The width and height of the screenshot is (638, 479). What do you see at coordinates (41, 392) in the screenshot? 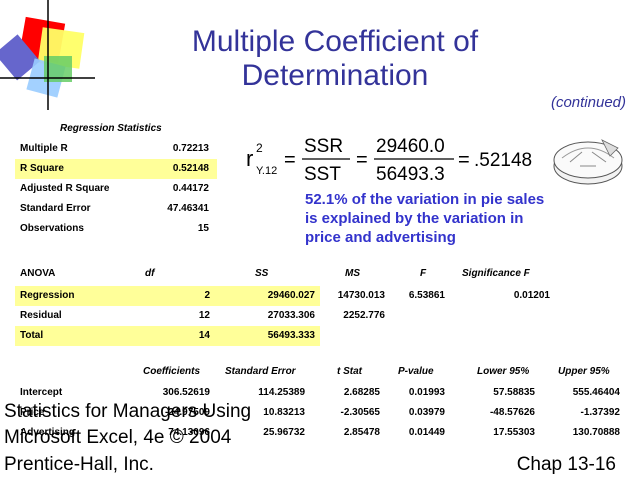
I see `coef-cell: Intercept` at bounding box center [41, 392].